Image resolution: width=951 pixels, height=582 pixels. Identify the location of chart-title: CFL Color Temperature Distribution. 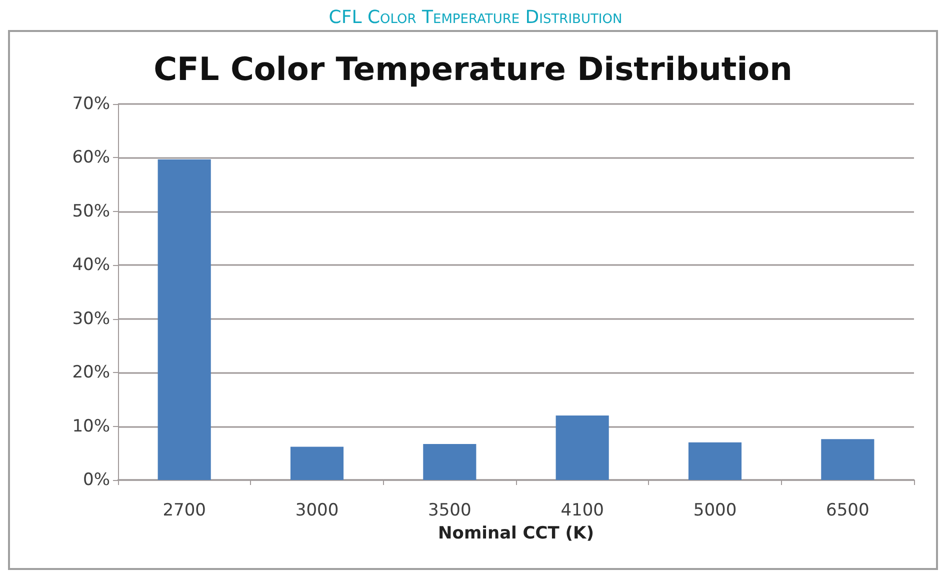
(476, 18).